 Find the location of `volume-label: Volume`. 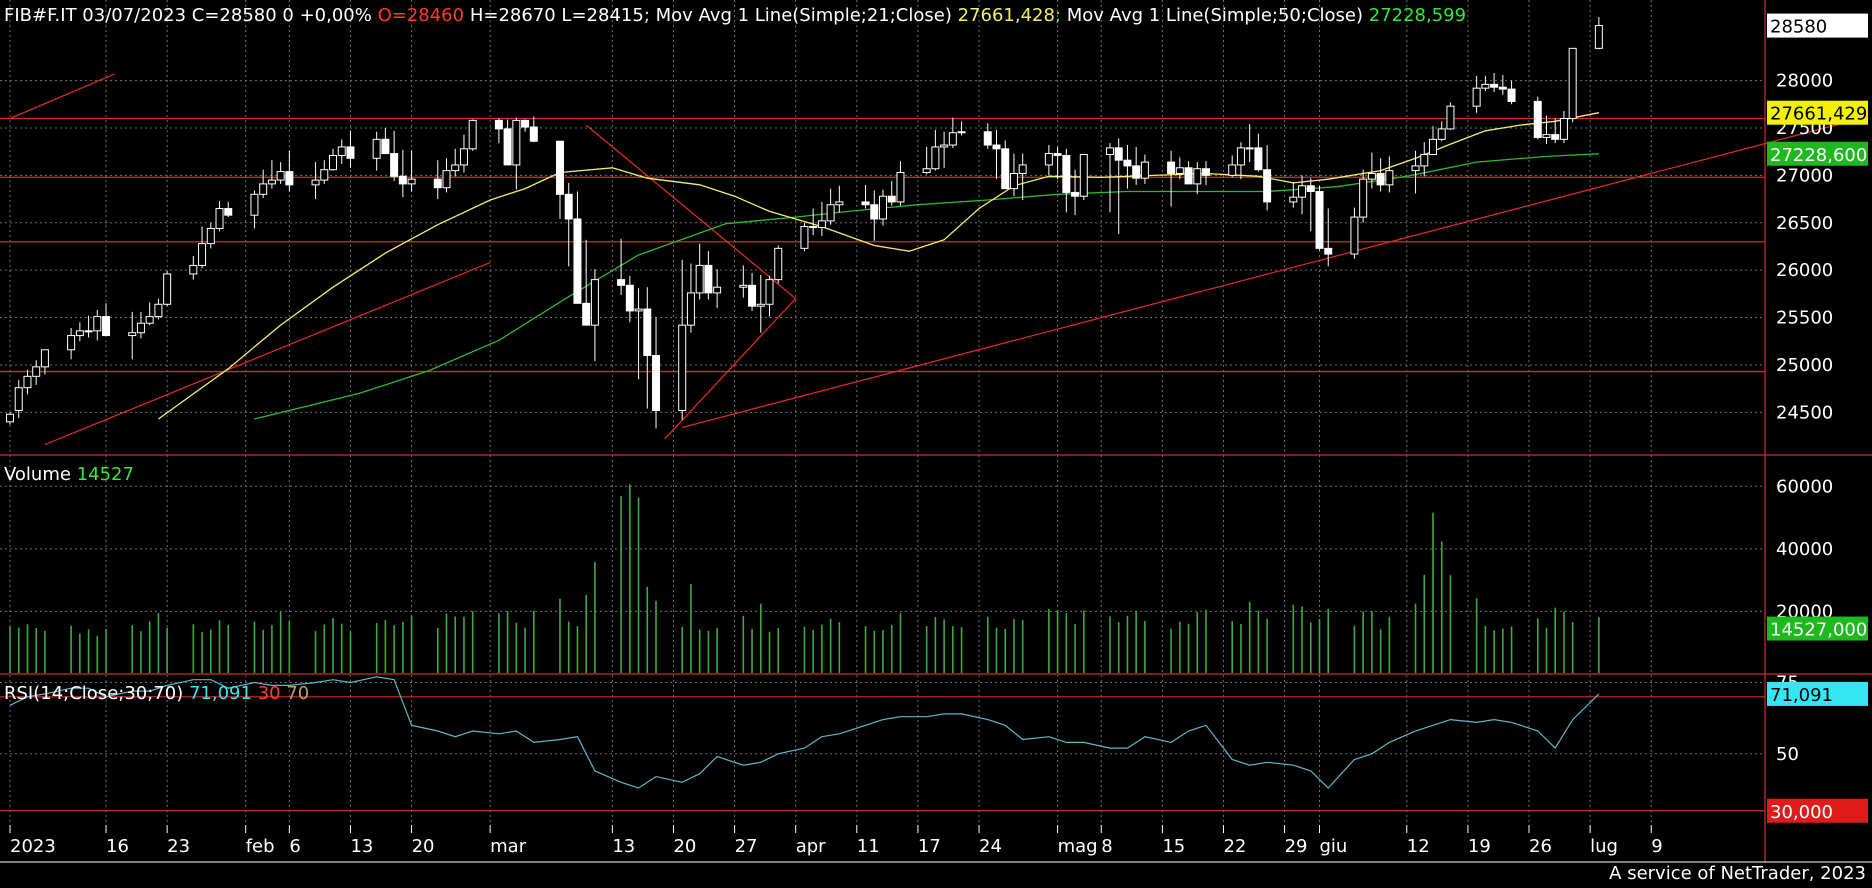

volume-label: Volume is located at coordinates (37, 474).